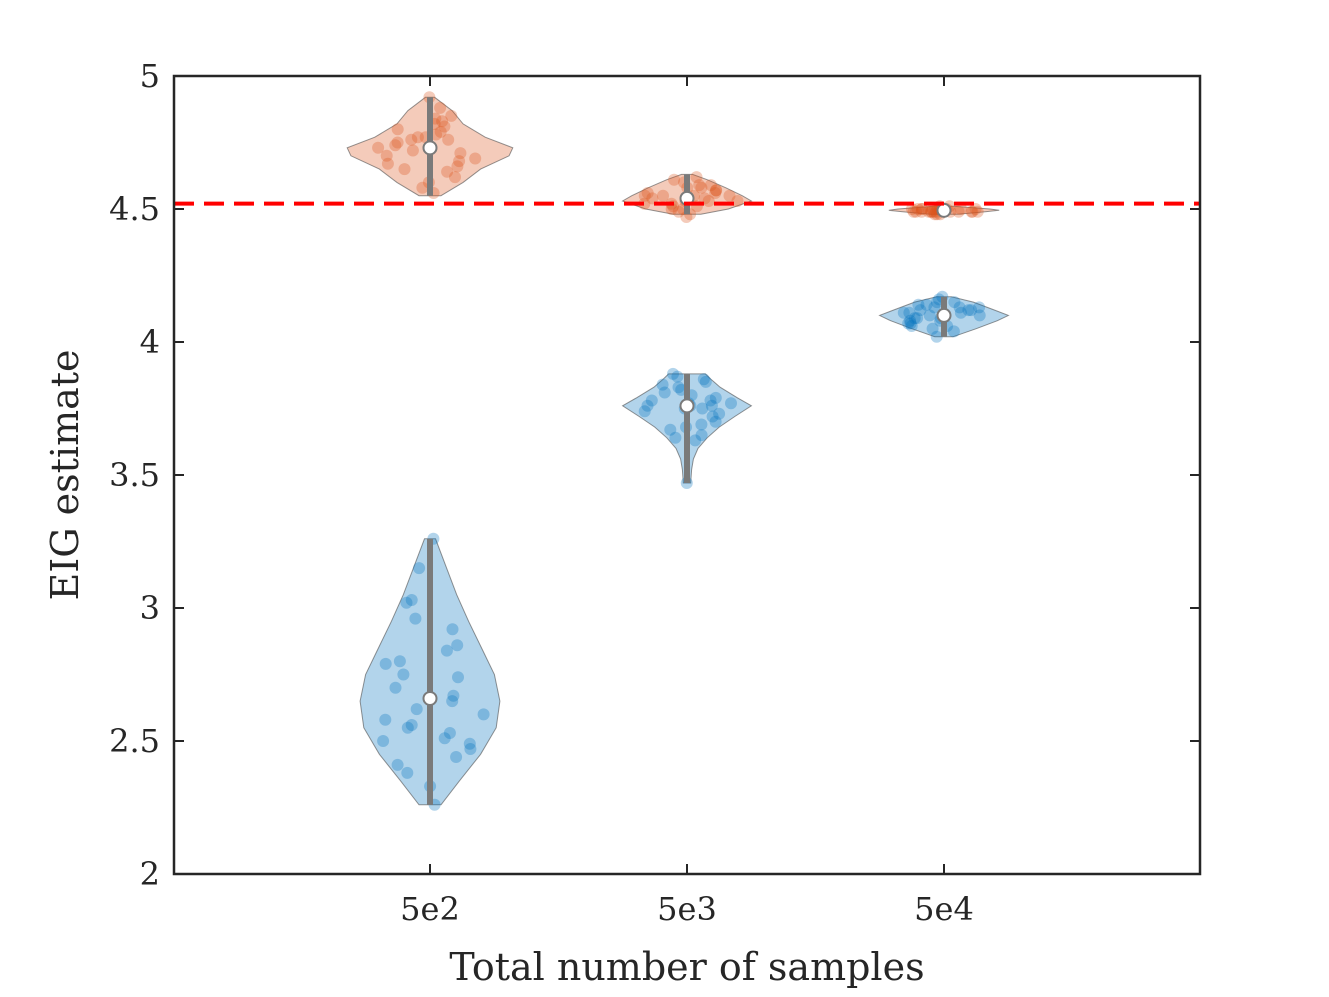  Describe the element at coordinates (430, 148) in the screenshot. I see `median-marker-orange-5e2` at that location.